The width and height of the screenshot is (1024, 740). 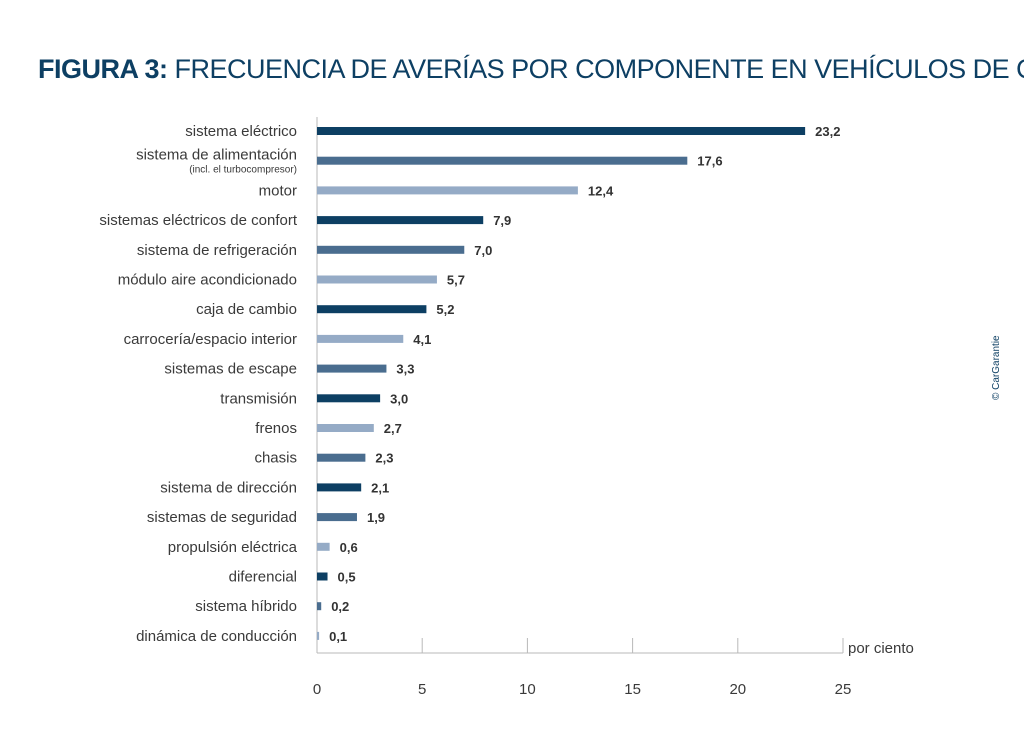 I want to click on data-label: 17,6, so click(x=709, y=161).